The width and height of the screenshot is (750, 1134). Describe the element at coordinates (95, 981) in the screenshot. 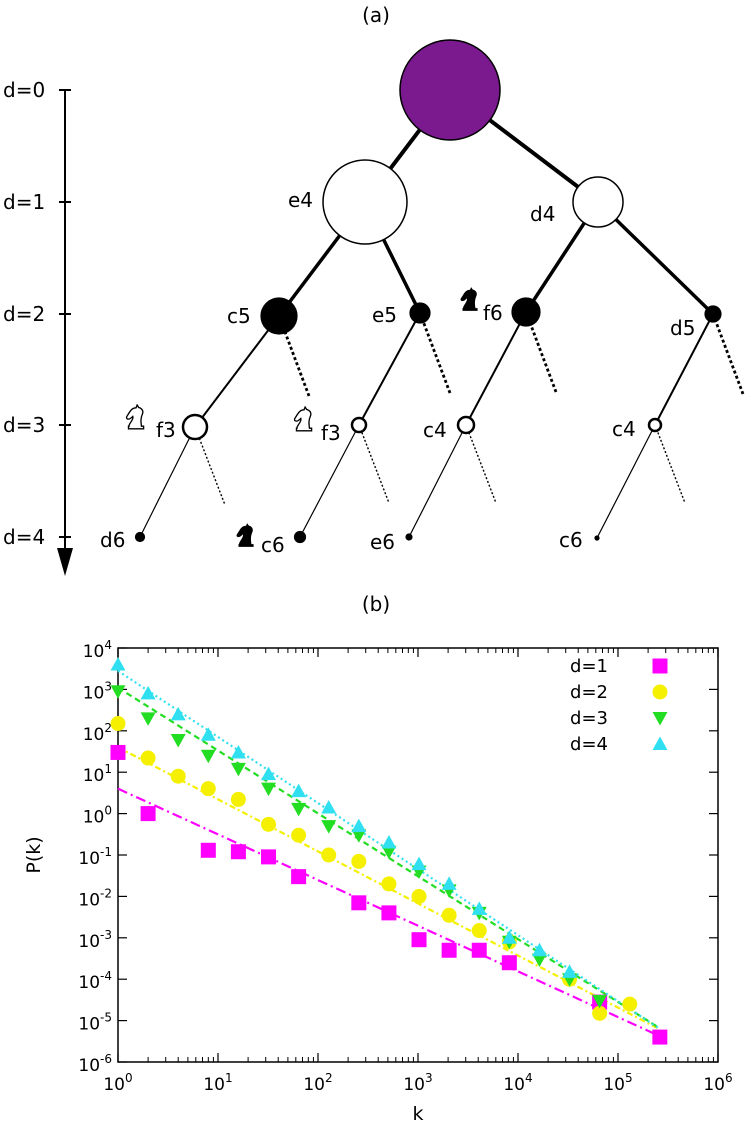

I see `y-tick-label: 10⁻⁴` at that location.